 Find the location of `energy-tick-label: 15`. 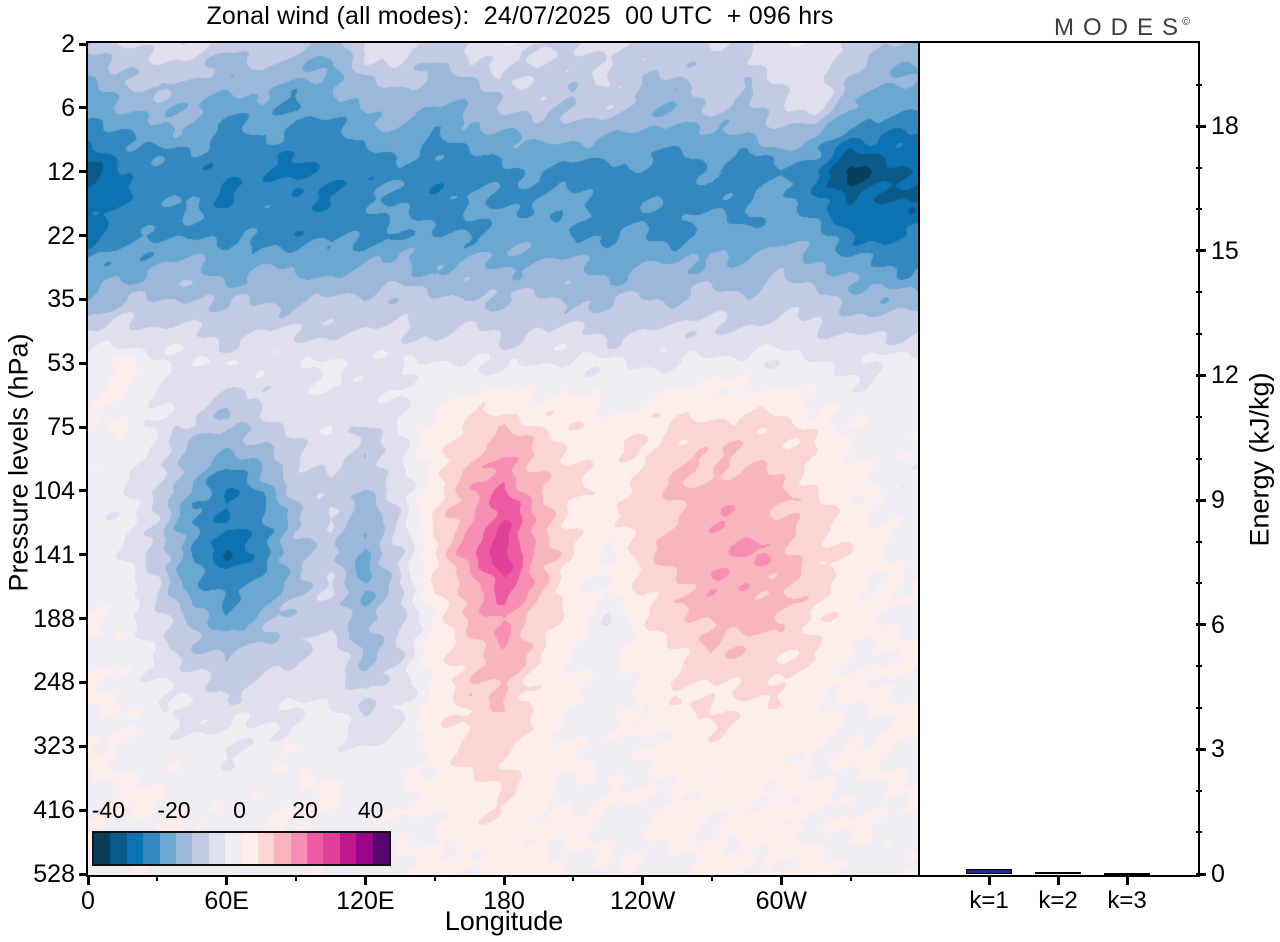

energy-tick-label: 15 is located at coordinates (1225, 250).